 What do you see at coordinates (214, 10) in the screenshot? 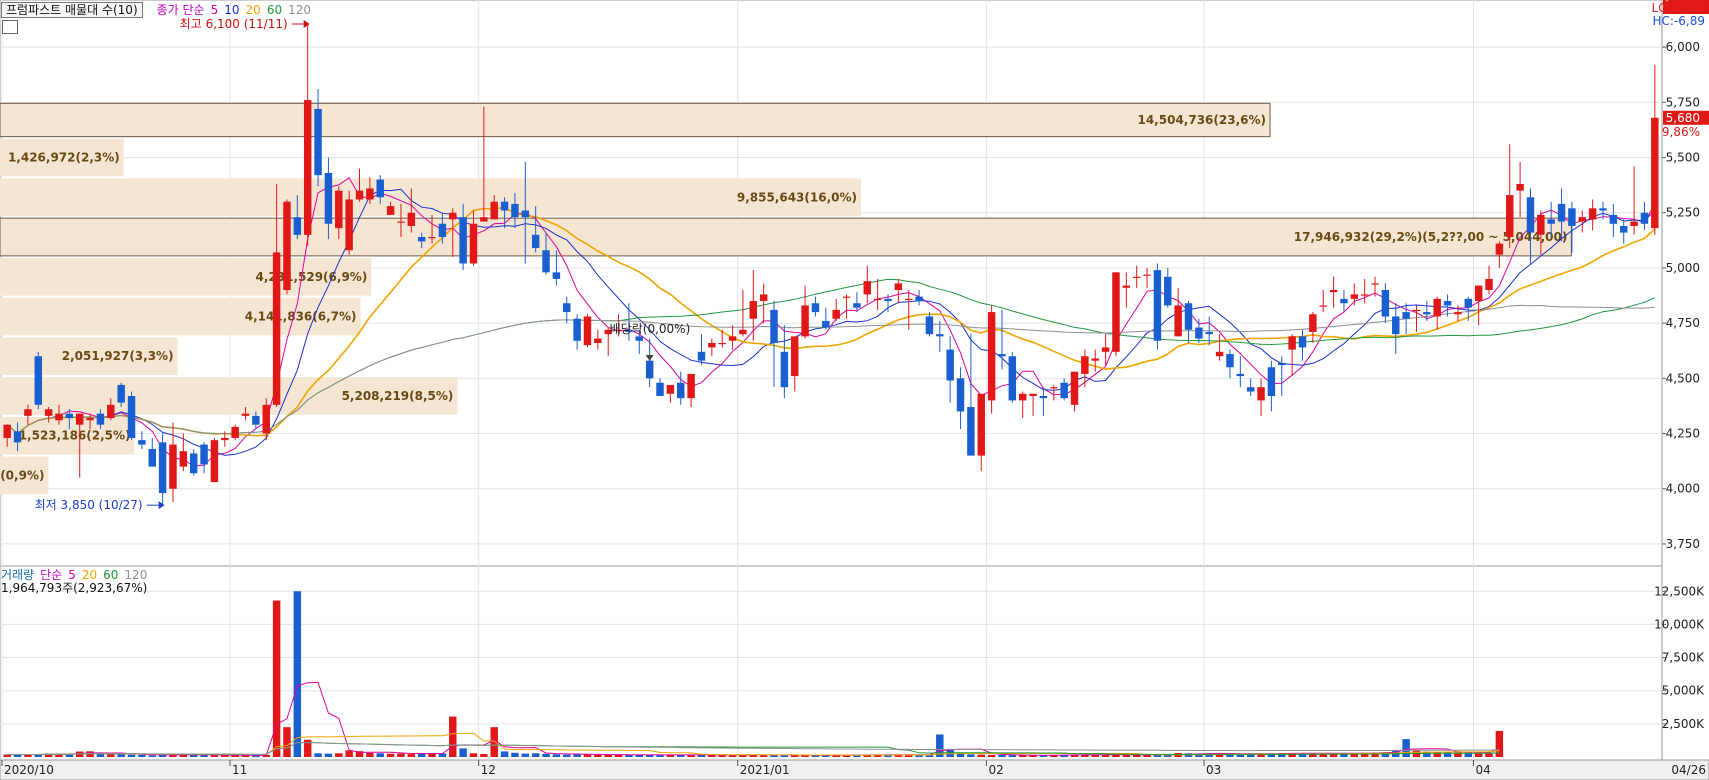
I see `ma-period-5: 5` at bounding box center [214, 10].